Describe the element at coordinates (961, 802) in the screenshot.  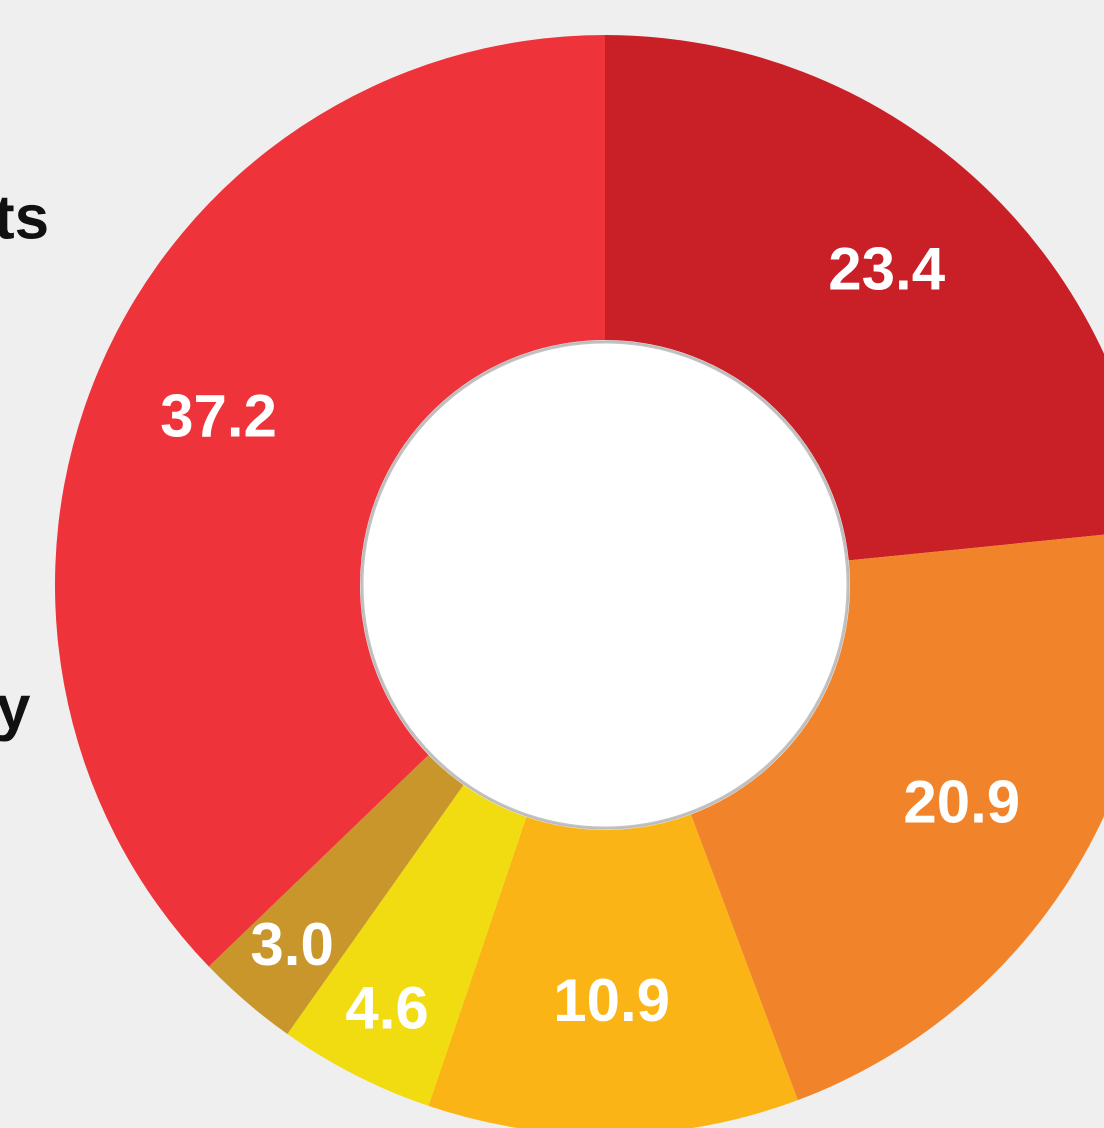
I see `data-label: 20.9` at that location.